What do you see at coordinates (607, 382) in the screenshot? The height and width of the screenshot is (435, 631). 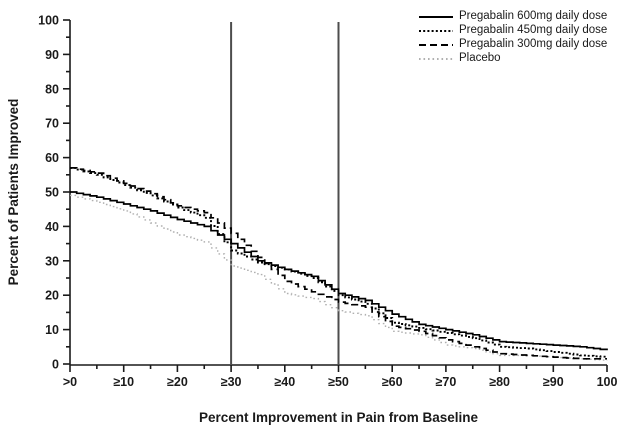 I see `x-tick-label: 100` at bounding box center [607, 382].